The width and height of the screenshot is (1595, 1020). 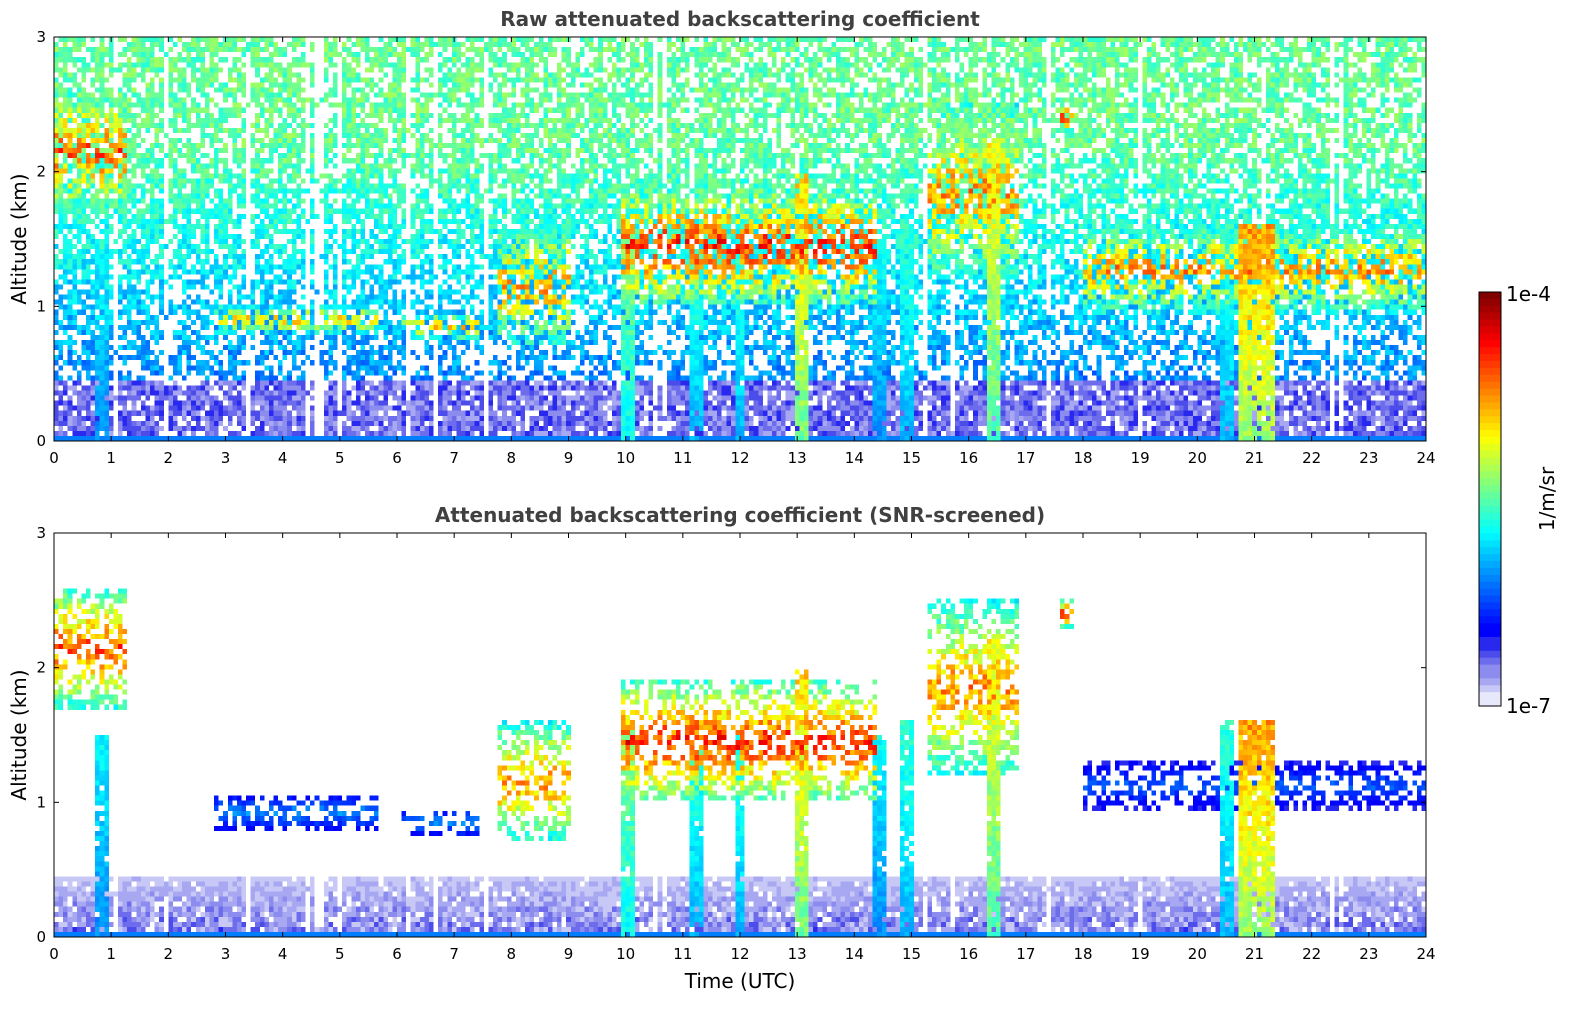 What do you see at coordinates (1547, 498) in the screenshot?
I see `colorbar-units-label: 1/m/sr` at bounding box center [1547, 498].